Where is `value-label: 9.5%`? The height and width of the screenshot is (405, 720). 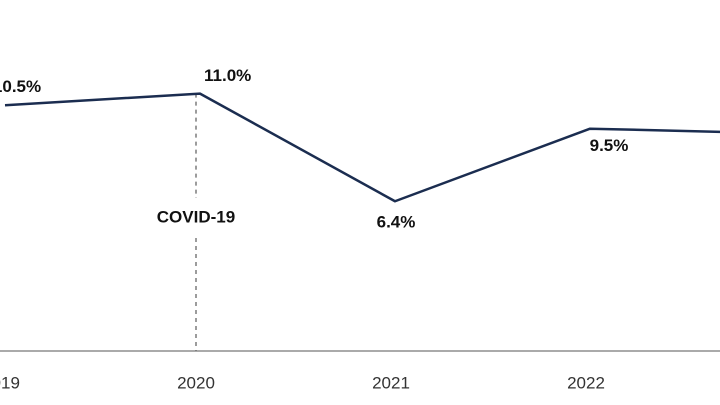
value-label: 9.5% is located at coordinates (609, 145).